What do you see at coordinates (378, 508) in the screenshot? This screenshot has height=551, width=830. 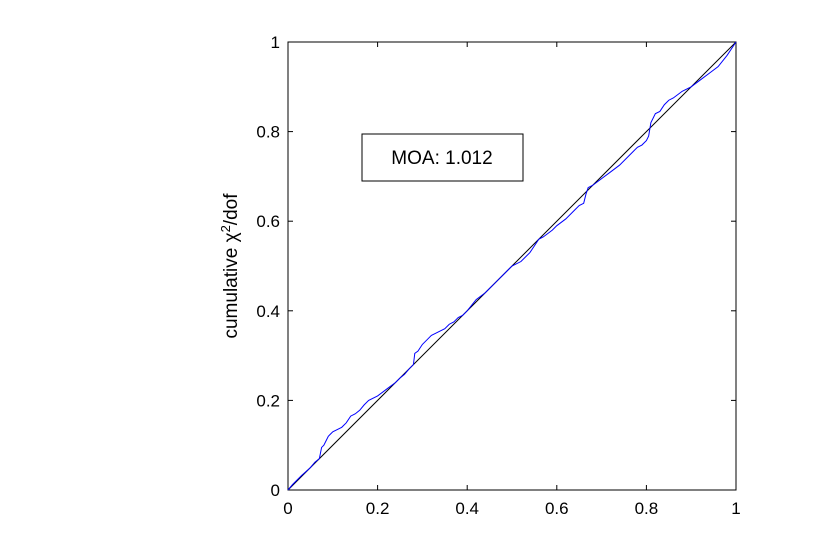 I see `x-tick-label: 0.2` at bounding box center [378, 508].